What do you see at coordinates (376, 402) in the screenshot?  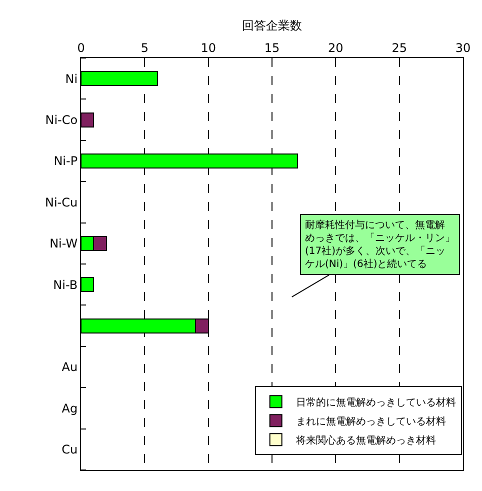 I see `legend-label: 日常的に無電解めっきしている材料` at bounding box center [376, 402].